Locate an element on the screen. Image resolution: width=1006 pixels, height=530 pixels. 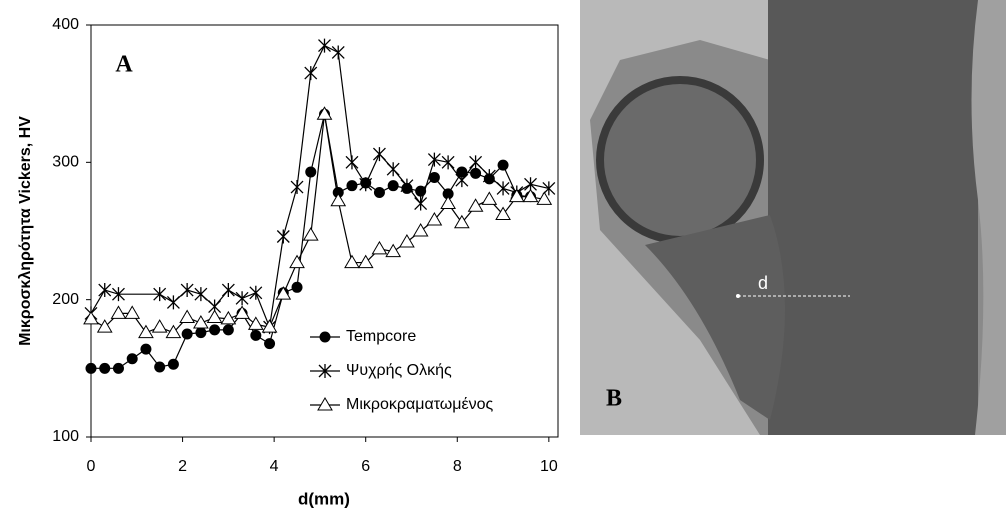
x-tick-label: 2 is located at coordinates (182, 466).